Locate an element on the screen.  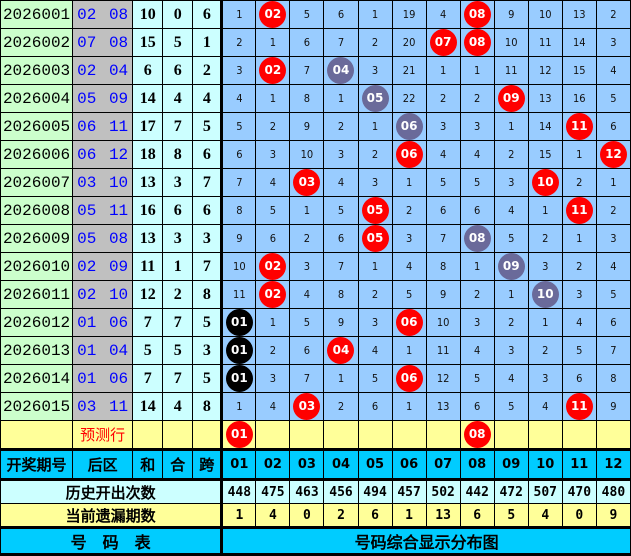
number-cell: 02 is located at coordinates (273, 294).